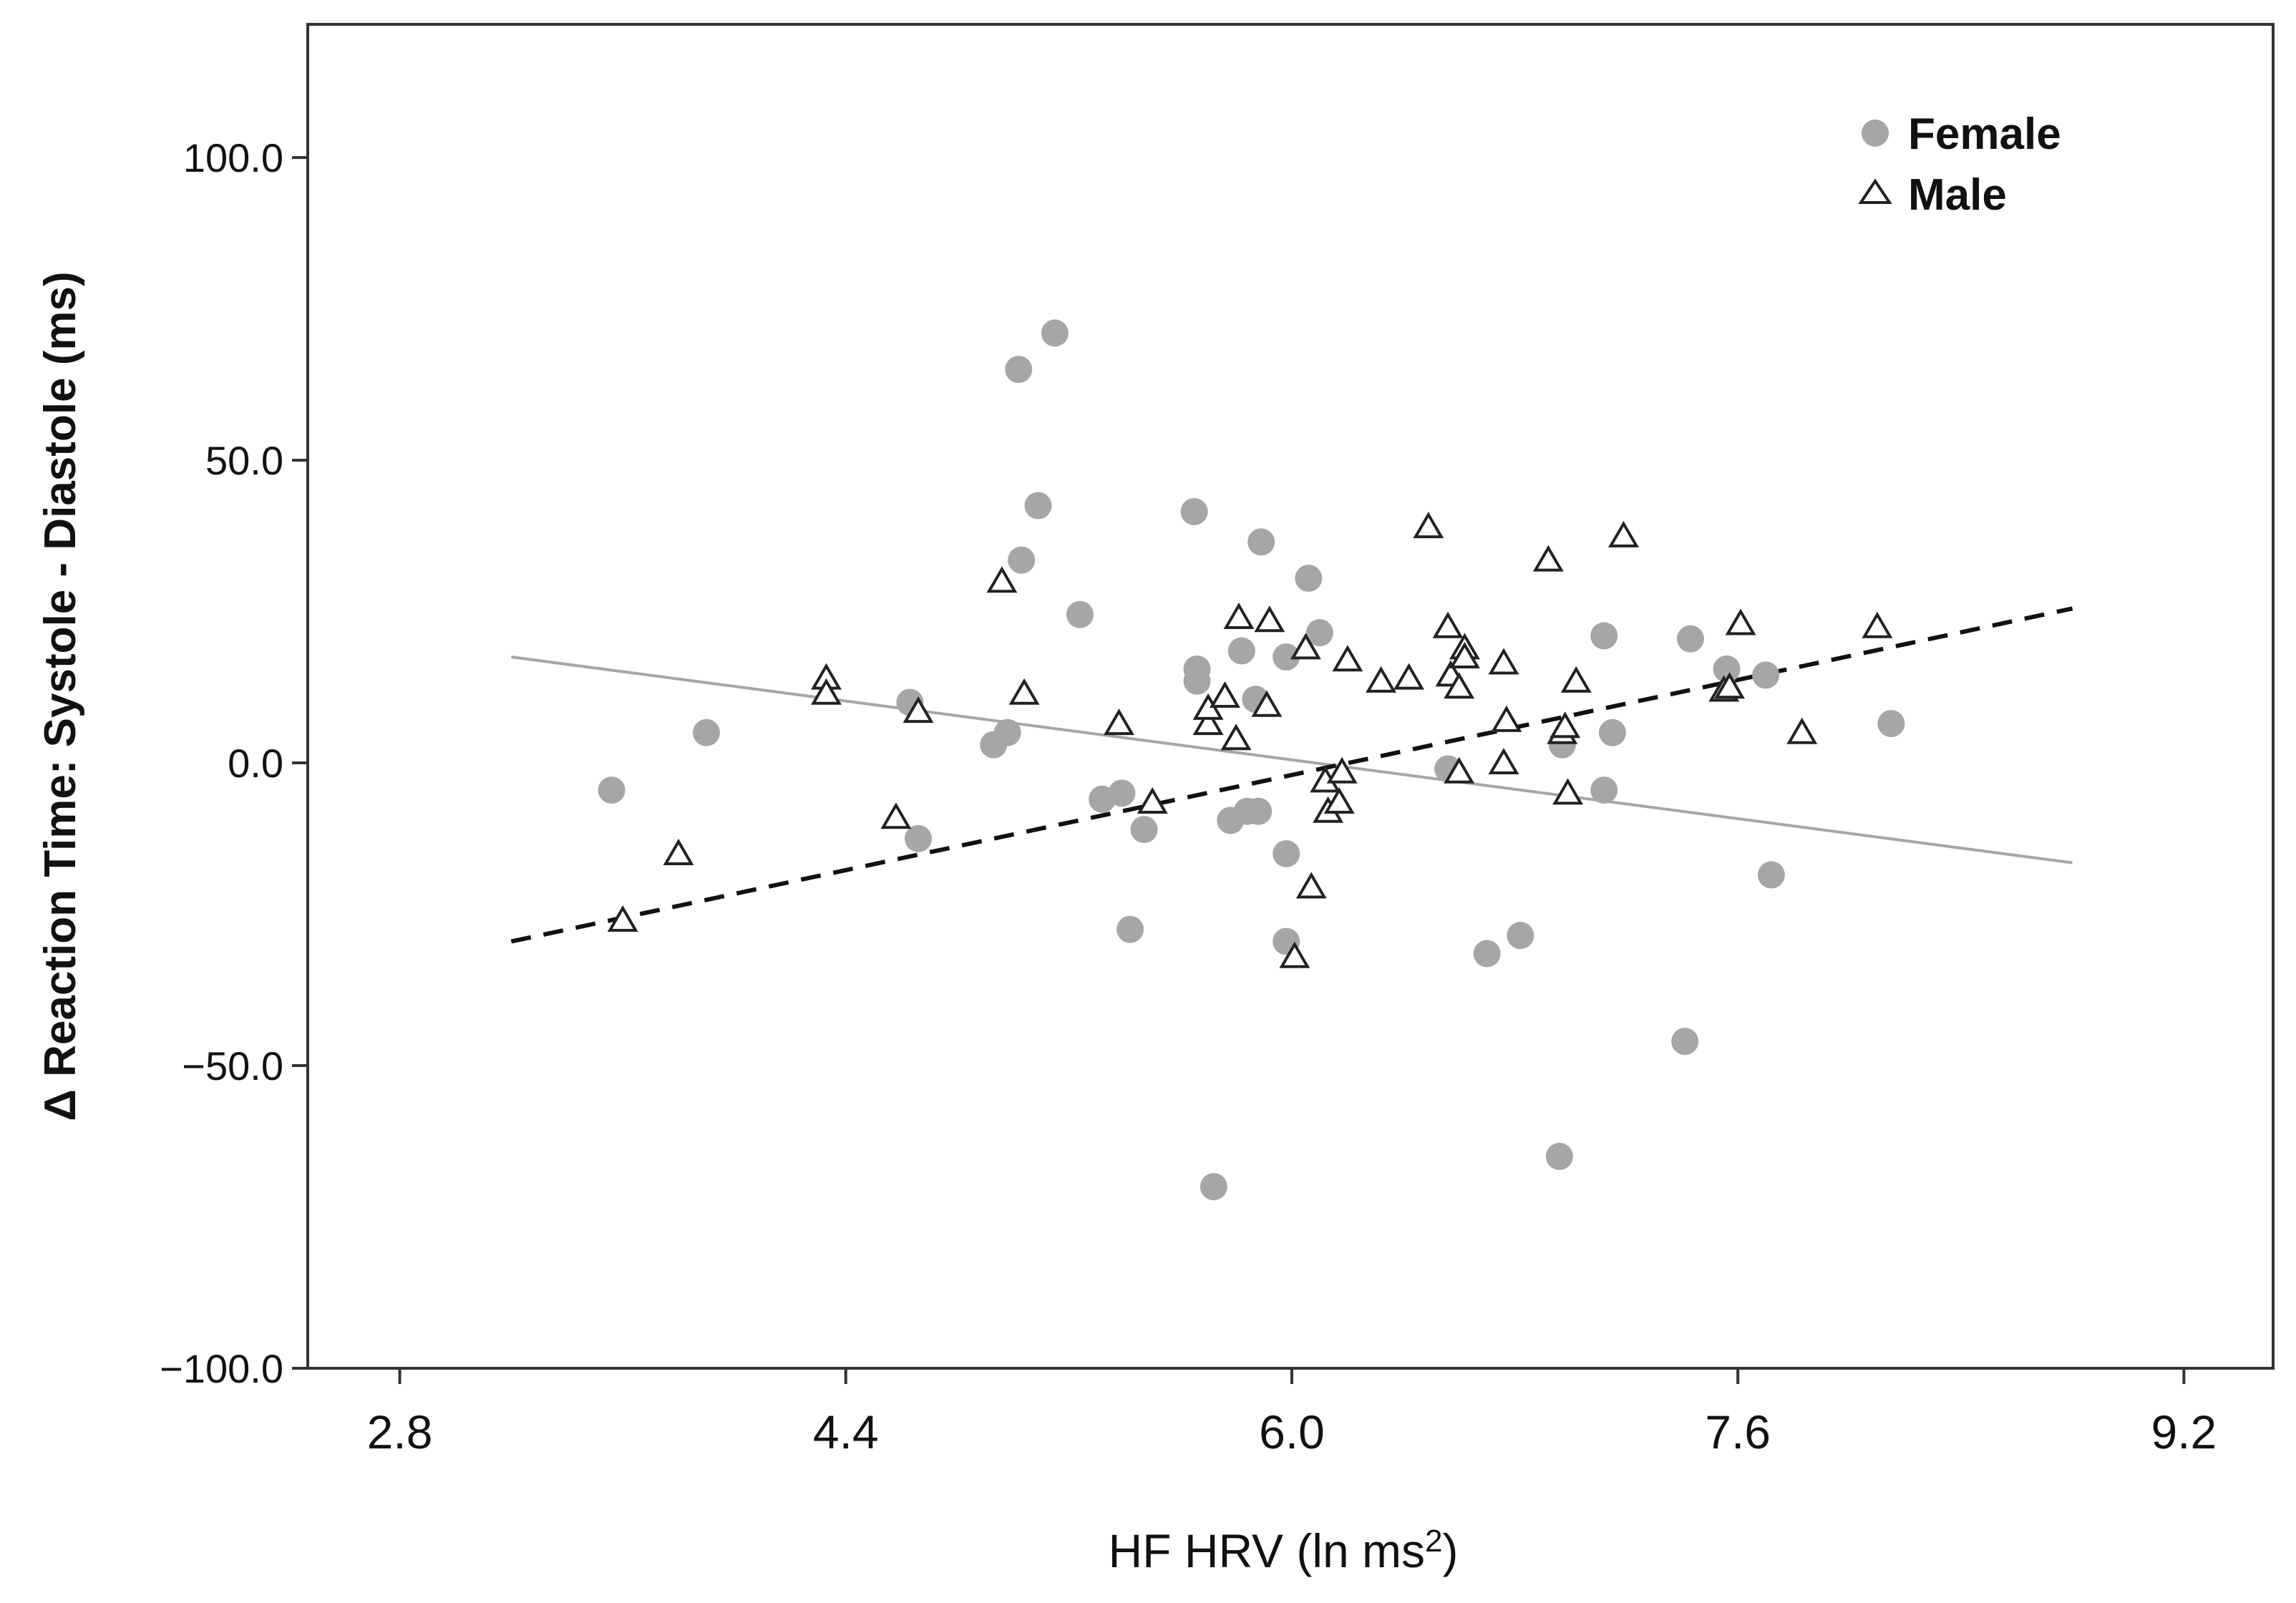 The image size is (2296, 1603). What do you see at coordinates (1738, 1431) in the screenshot?
I see `x-tick-label: 7.6` at bounding box center [1738, 1431].